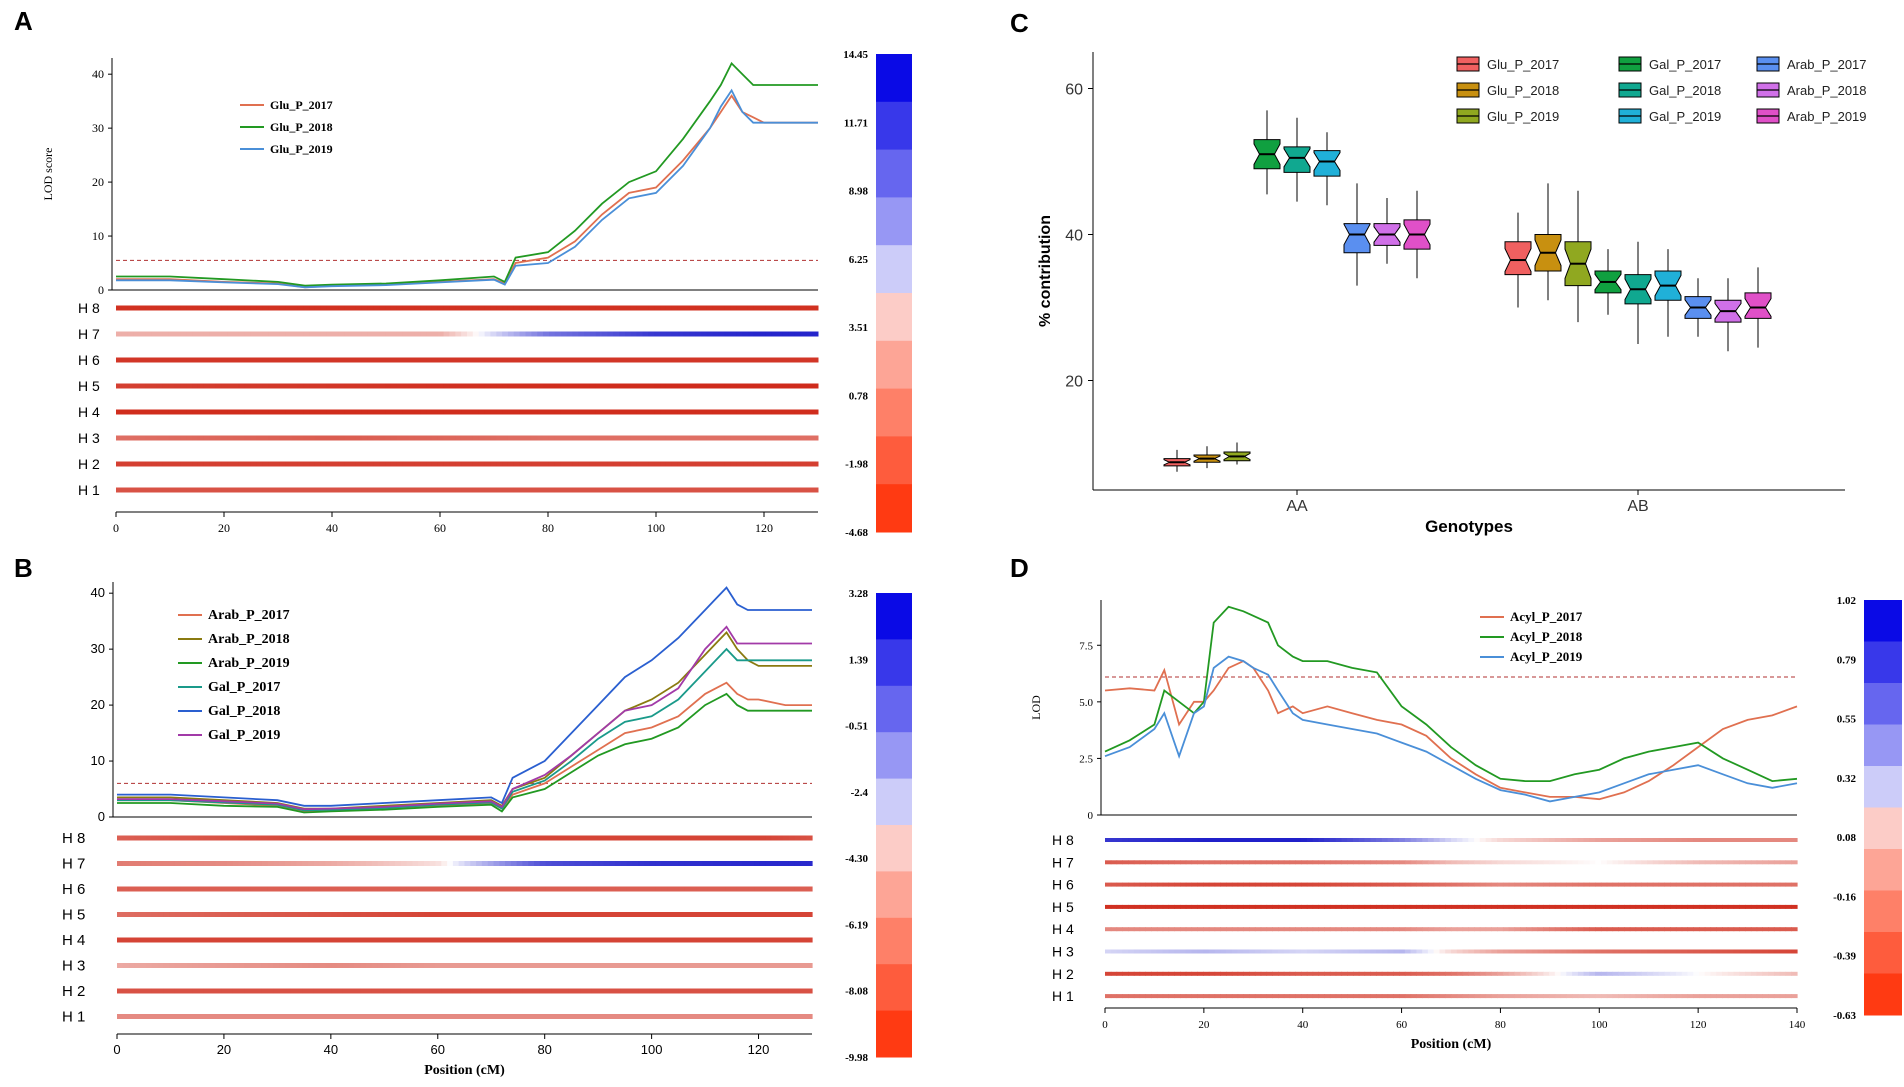 The height and width of the screenshot is (1087, 1904). Describe the element at coordinates (1844, 957) in the screenshot. I see `color-scale-tick-label: -0.39` at that location.